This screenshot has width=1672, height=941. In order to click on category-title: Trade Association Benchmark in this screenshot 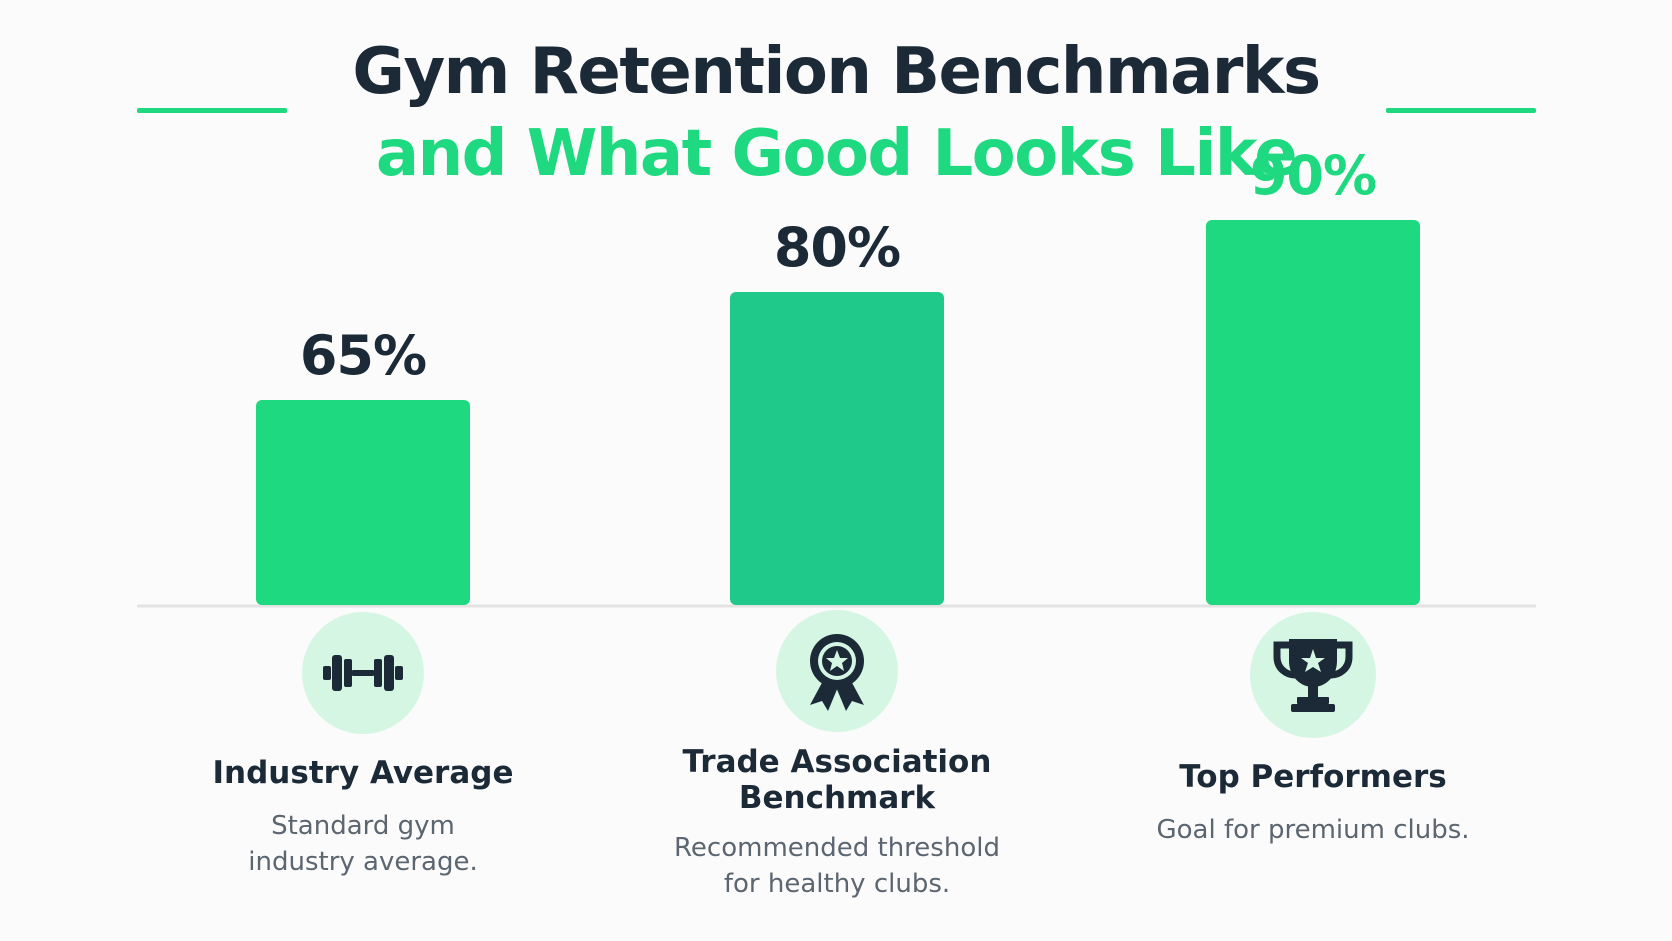, I will do `click(837, 780)`.